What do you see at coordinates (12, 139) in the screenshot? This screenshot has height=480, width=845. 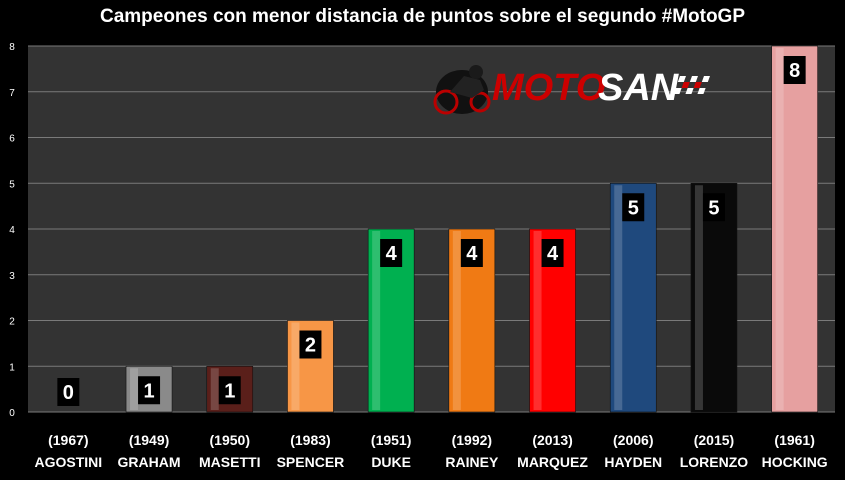 I see `y-tick-label: 6` at bounding box center [12, 139].